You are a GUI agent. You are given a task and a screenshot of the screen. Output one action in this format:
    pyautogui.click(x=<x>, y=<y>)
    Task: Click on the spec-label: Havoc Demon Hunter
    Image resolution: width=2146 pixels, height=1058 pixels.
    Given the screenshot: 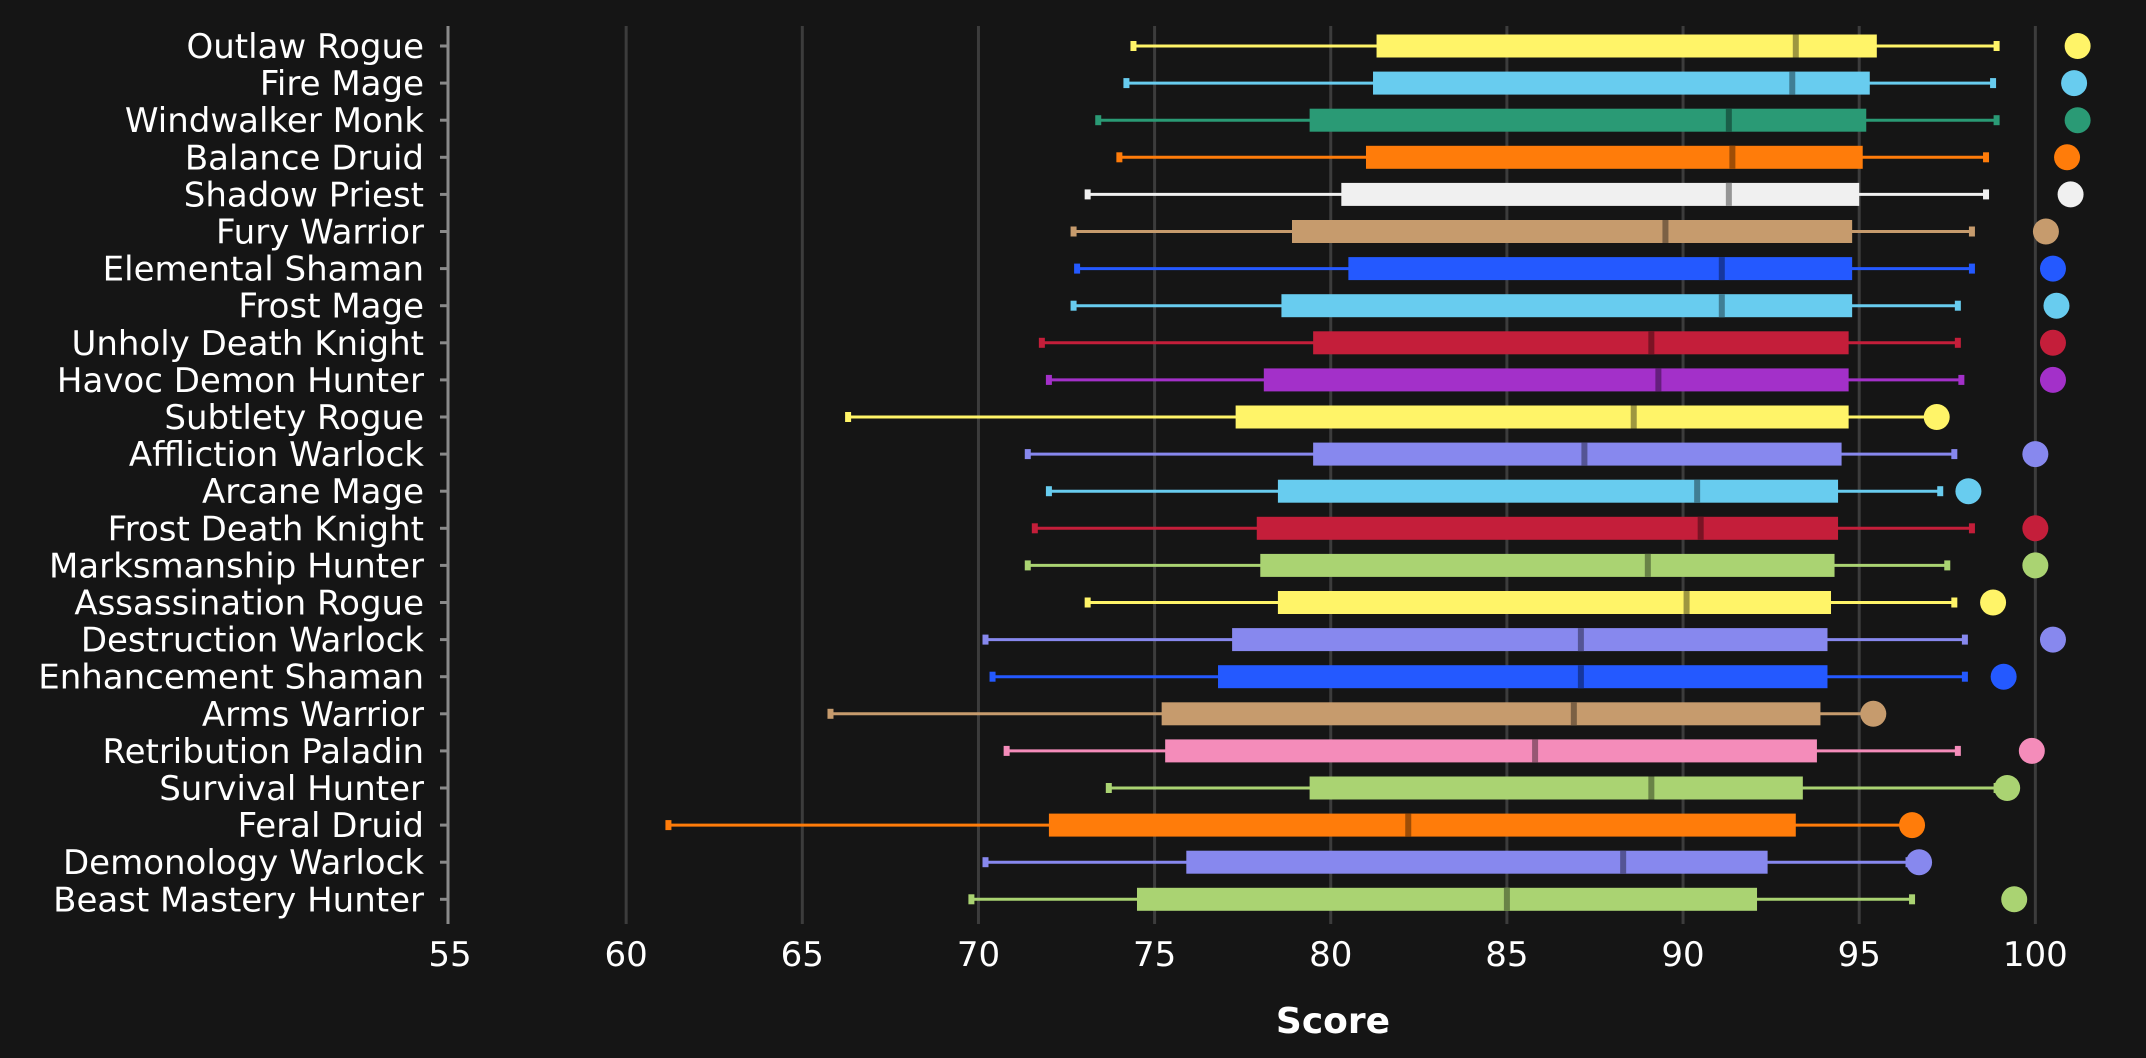 What is the action you would take?
    pyautogui.click(x=240, y=381)
    